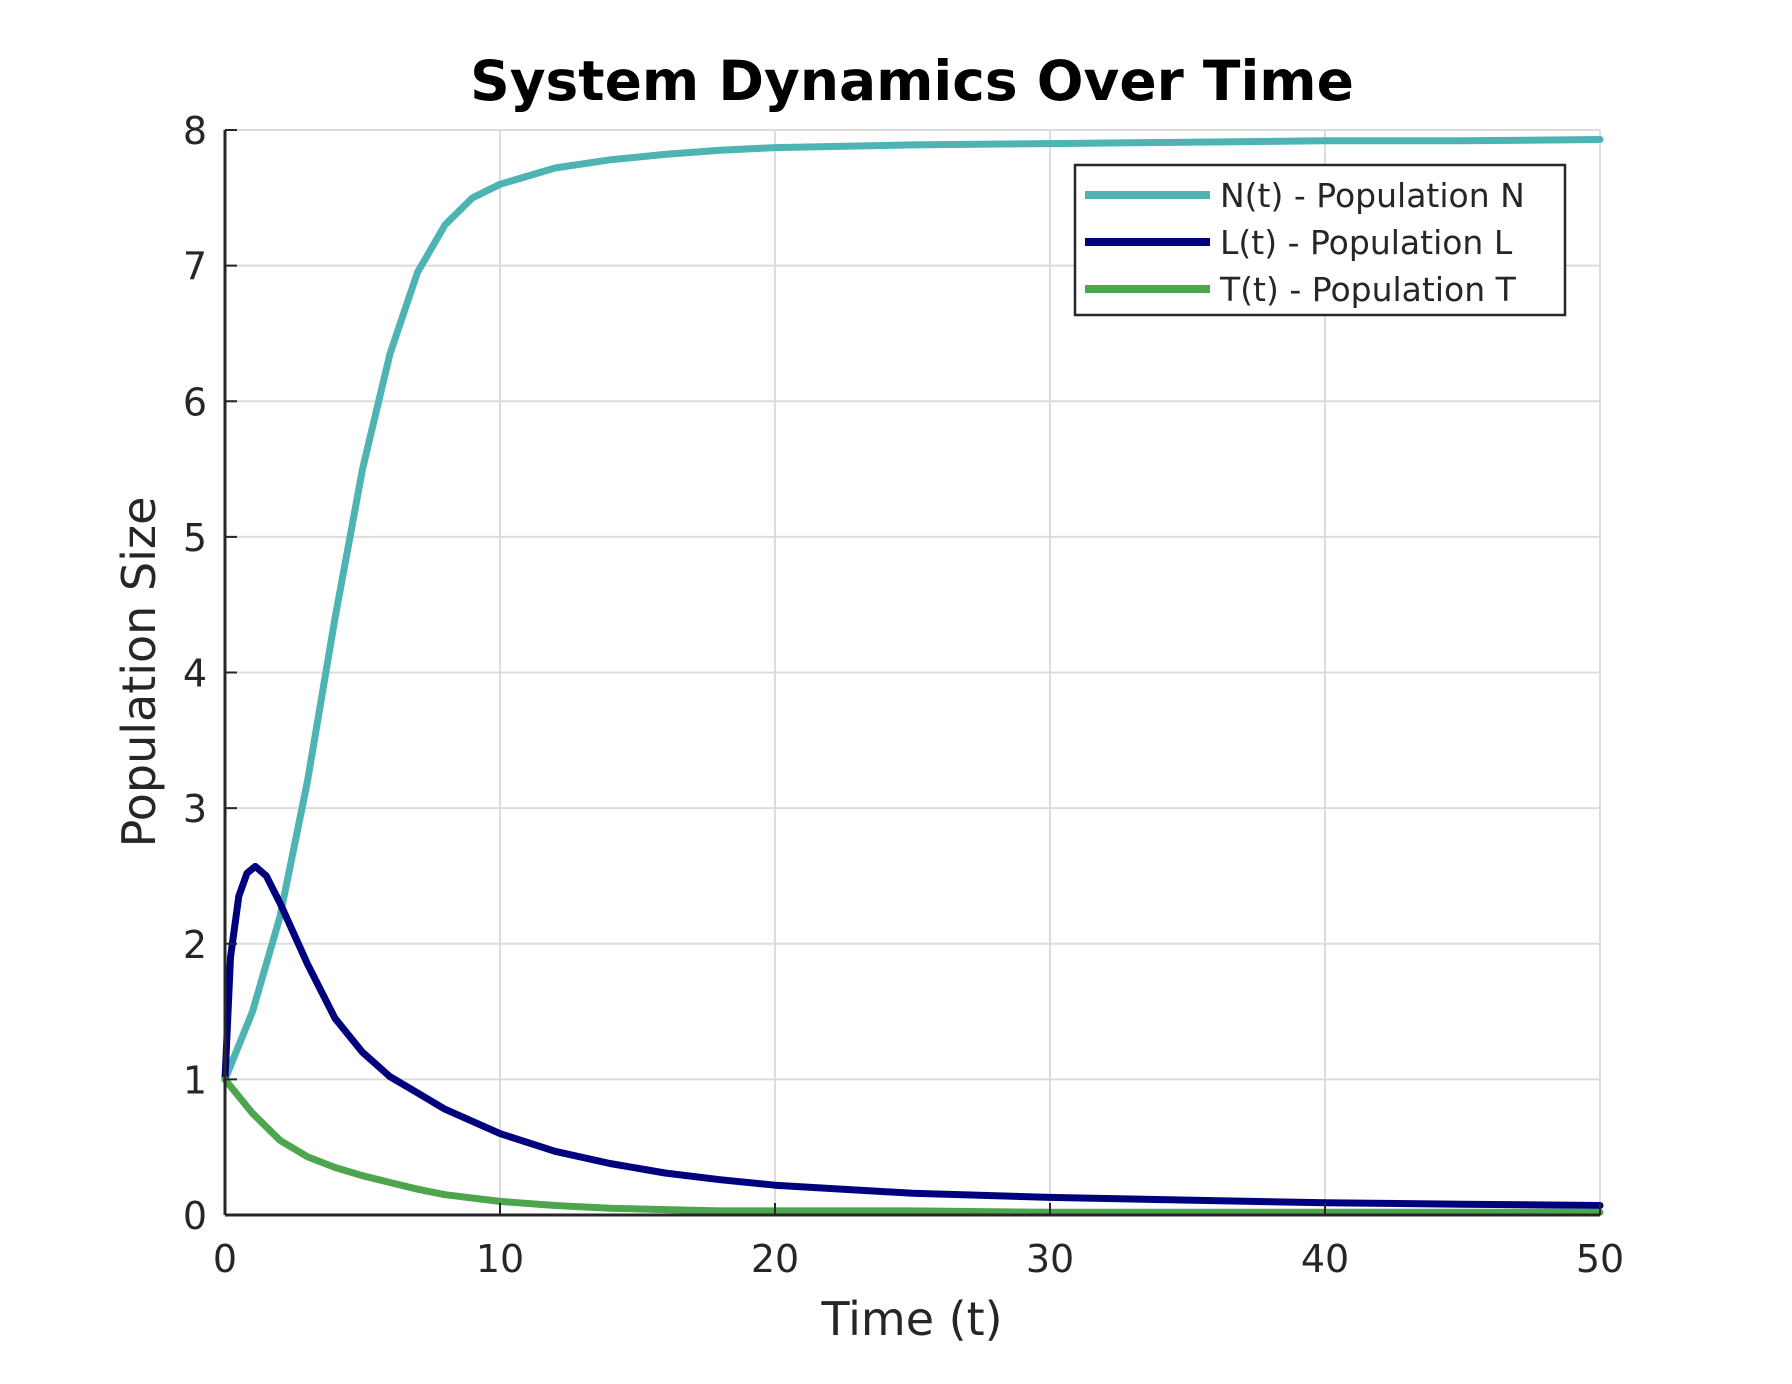  Describe the element at coordinates (195, 945) in the screenshot. I see `y-tick-label: 2` at that location.